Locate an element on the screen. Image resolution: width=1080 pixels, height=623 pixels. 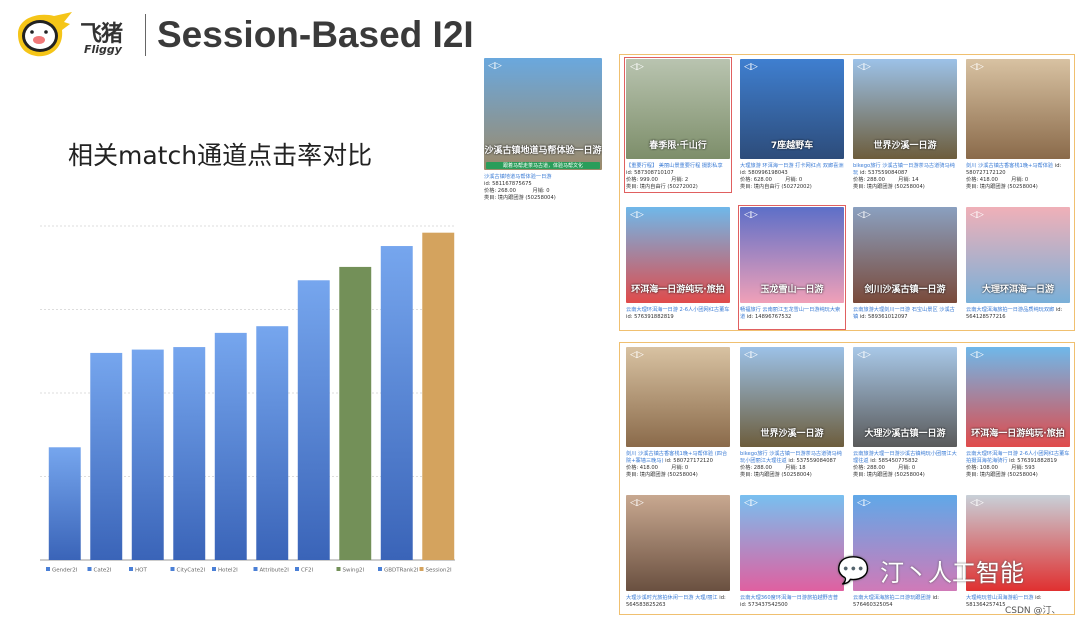
bar-Gender2I is located at coordinates (64, 503).